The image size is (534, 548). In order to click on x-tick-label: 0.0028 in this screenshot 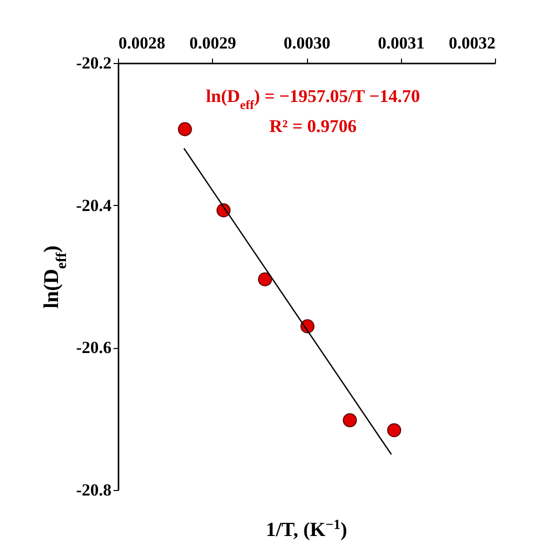, I will do `click(142, 43)`.